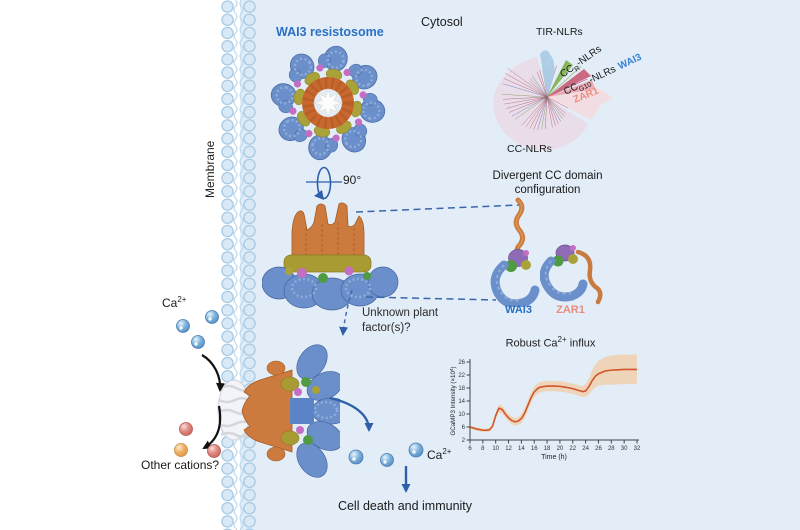 This screenshot has height=530, width=800. What do you see at coordinates (515, 252) in the screenshot?
I see `wai3-monomer` at bounding box center [515, 252].